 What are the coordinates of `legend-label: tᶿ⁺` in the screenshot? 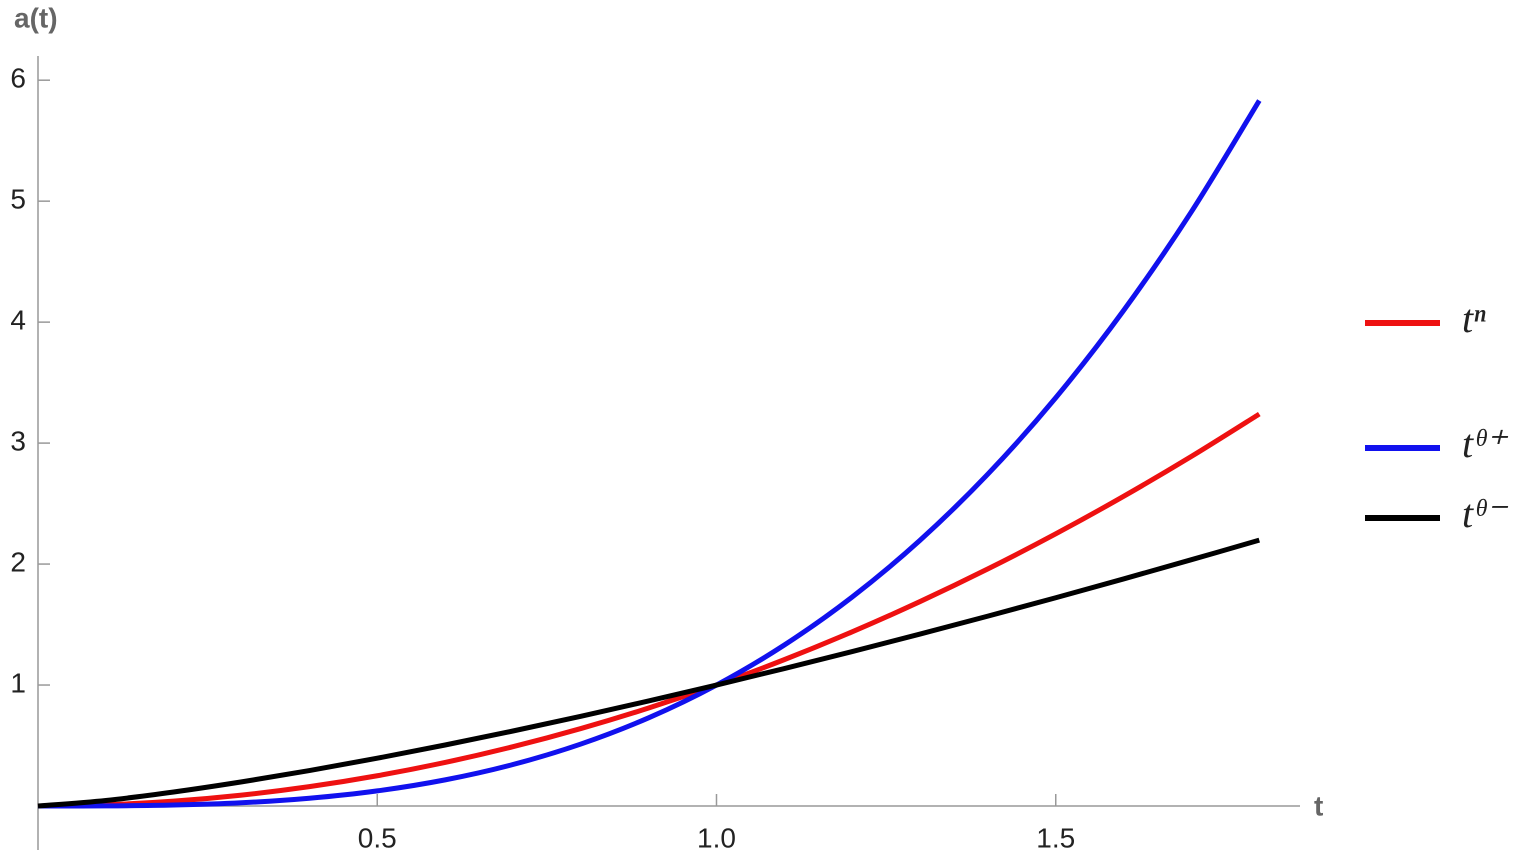 It's located at (1485, 443).